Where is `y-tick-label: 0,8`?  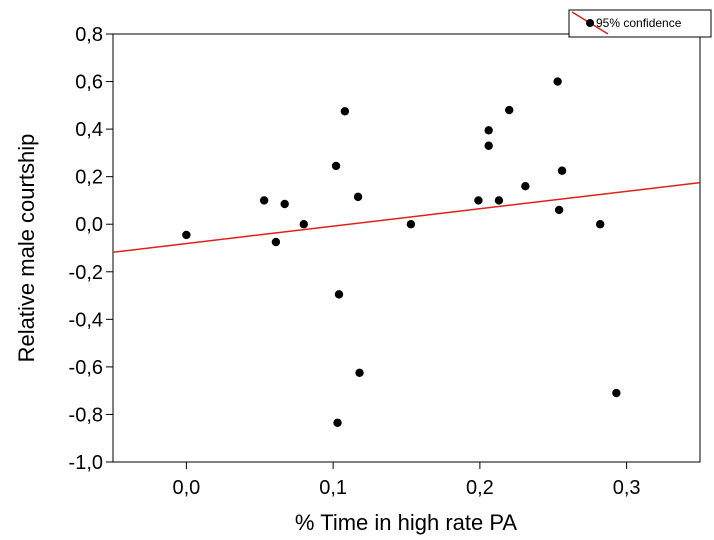 y-tick-label: 0,8 is located at coordinates (89, 35).